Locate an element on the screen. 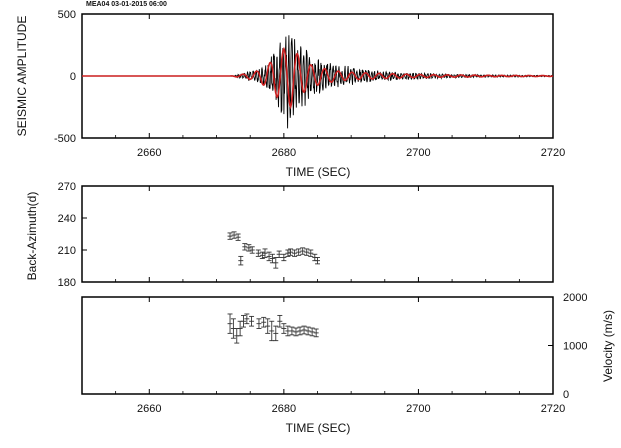  y-tick-label: 180 is located at coordinates (67, 283).